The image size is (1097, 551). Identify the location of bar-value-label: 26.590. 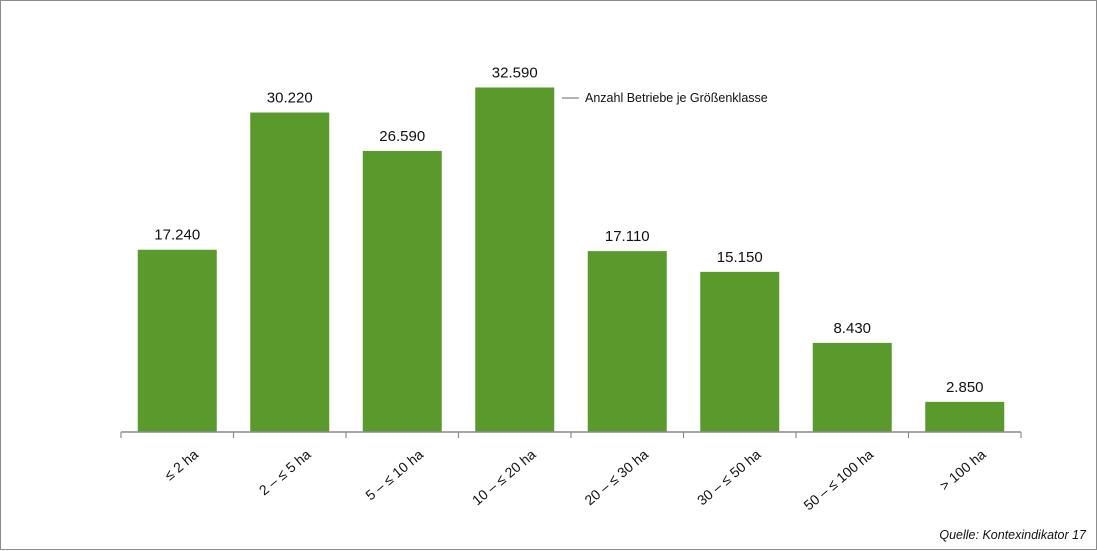
(402, 136).